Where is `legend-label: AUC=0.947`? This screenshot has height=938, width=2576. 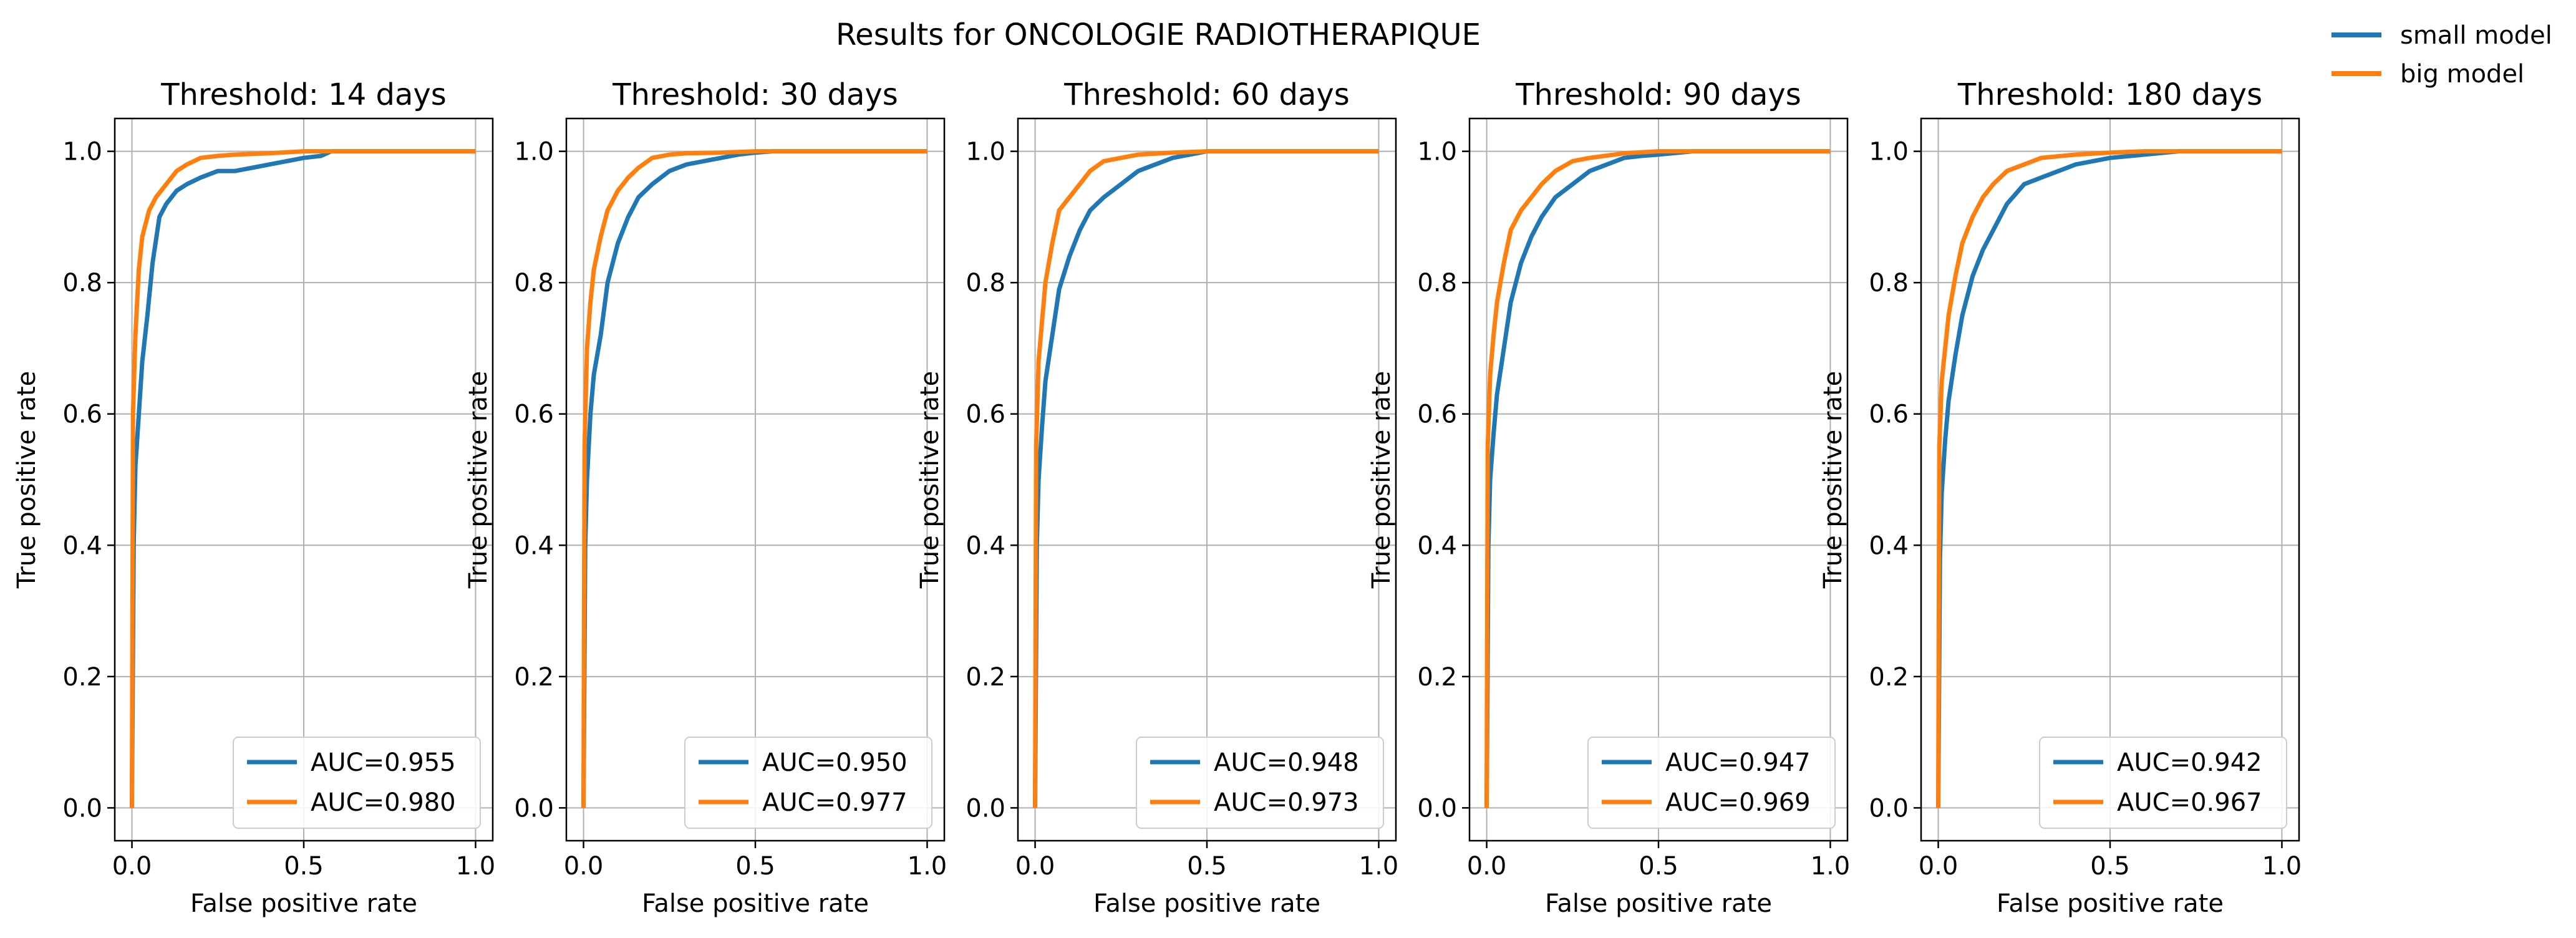
legend-label: AUC=0.947 is located at coordinates (1738, 762).